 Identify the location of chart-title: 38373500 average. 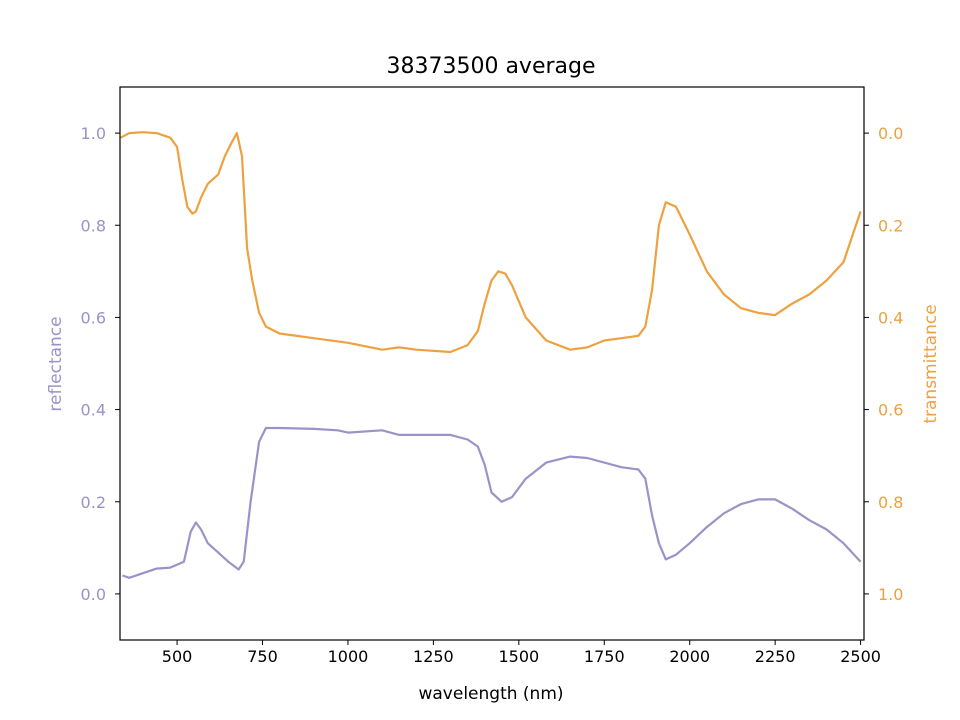
(490, 66).